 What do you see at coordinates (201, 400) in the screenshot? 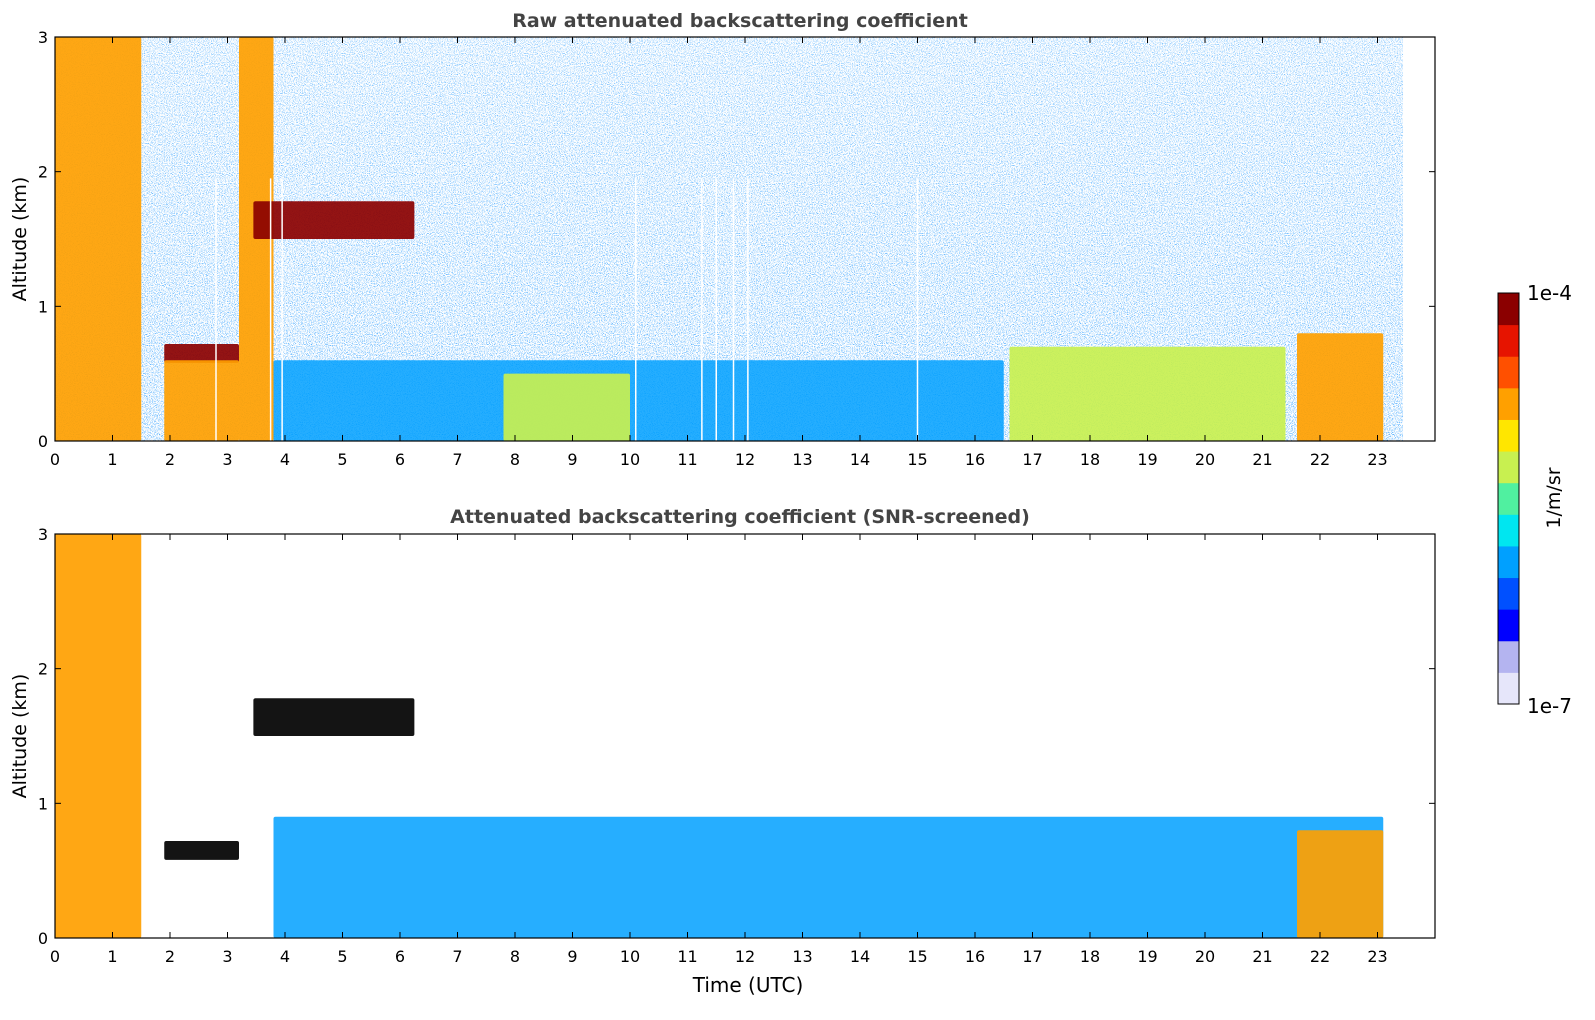
I see `heatmap-feature: precipitation` at bounding box center [201, 400].